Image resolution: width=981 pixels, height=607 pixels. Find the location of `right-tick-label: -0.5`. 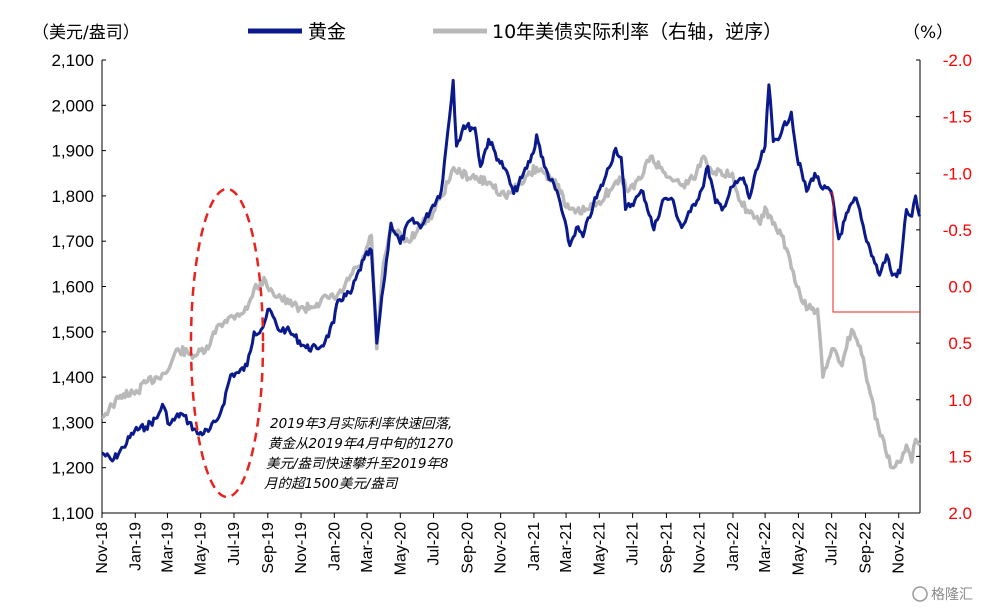

right-tick-label: -0.5 is located at coordinates (957, 230).